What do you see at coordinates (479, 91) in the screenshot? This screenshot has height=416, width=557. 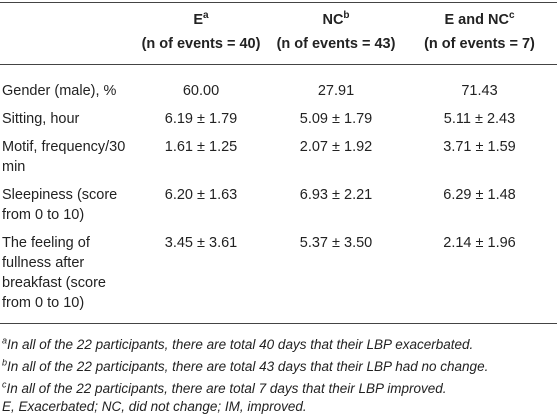 I see `cell-value: 71.43` at bounding box center [479, 91].